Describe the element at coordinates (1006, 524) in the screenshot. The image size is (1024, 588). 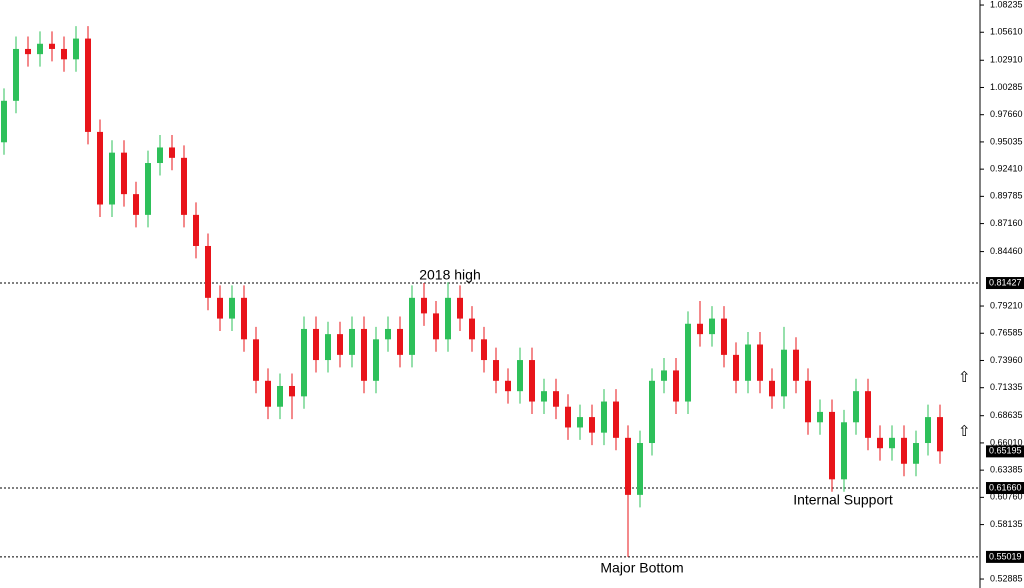
I see `y-tick-label: 0.58135` at that location.